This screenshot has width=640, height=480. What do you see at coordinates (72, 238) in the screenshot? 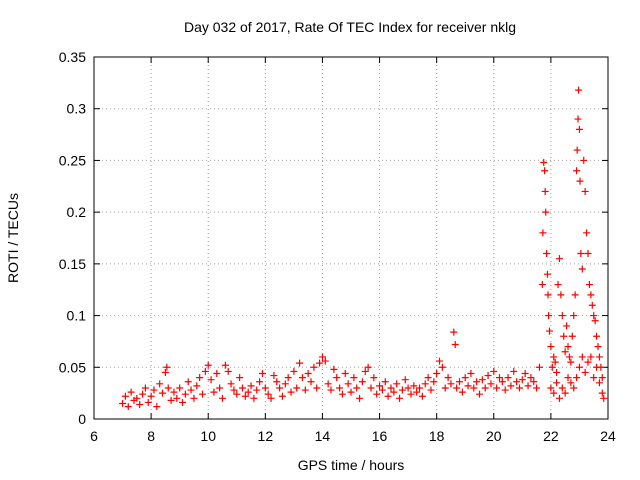
I see `y-tick-labels: 0 0.05 0.1 0.15 0.2 0.25 0.3 0.35` at bounding box center [72, 238].